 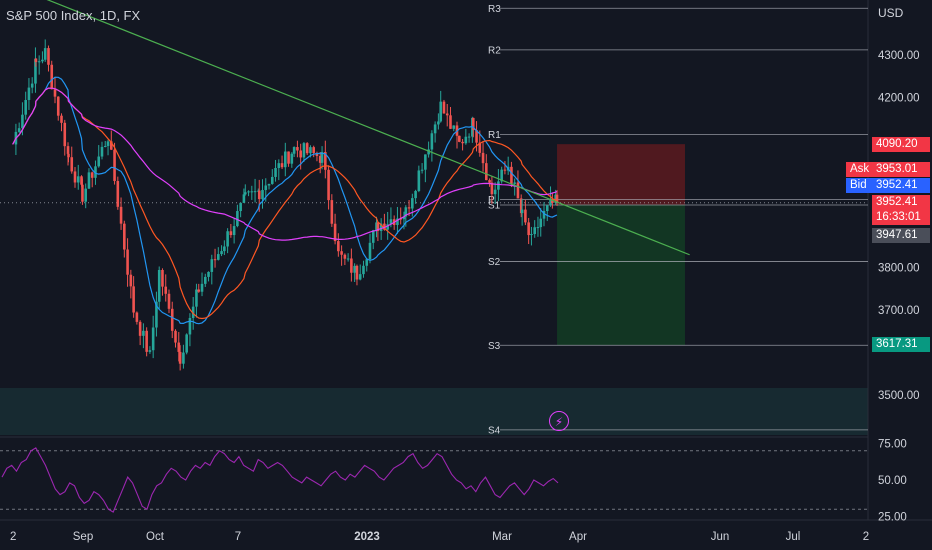 What do you see at coordinates (901, 202) in the screenshot?
I see `last-price-tag: 3952.41` at bounding box center [901, 202].